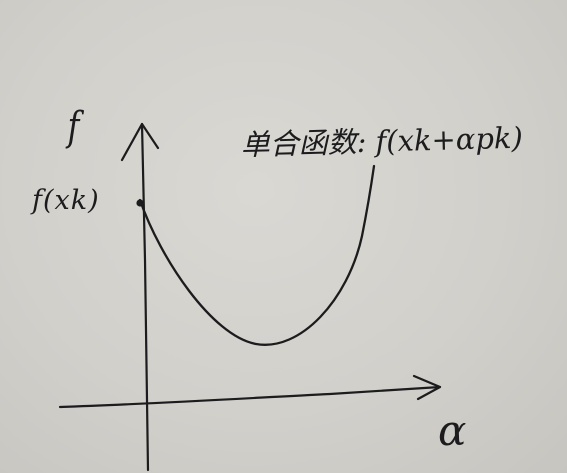 This screenshot has height=473, width=567. I want to click on x-axis-line, so click(250, 397).